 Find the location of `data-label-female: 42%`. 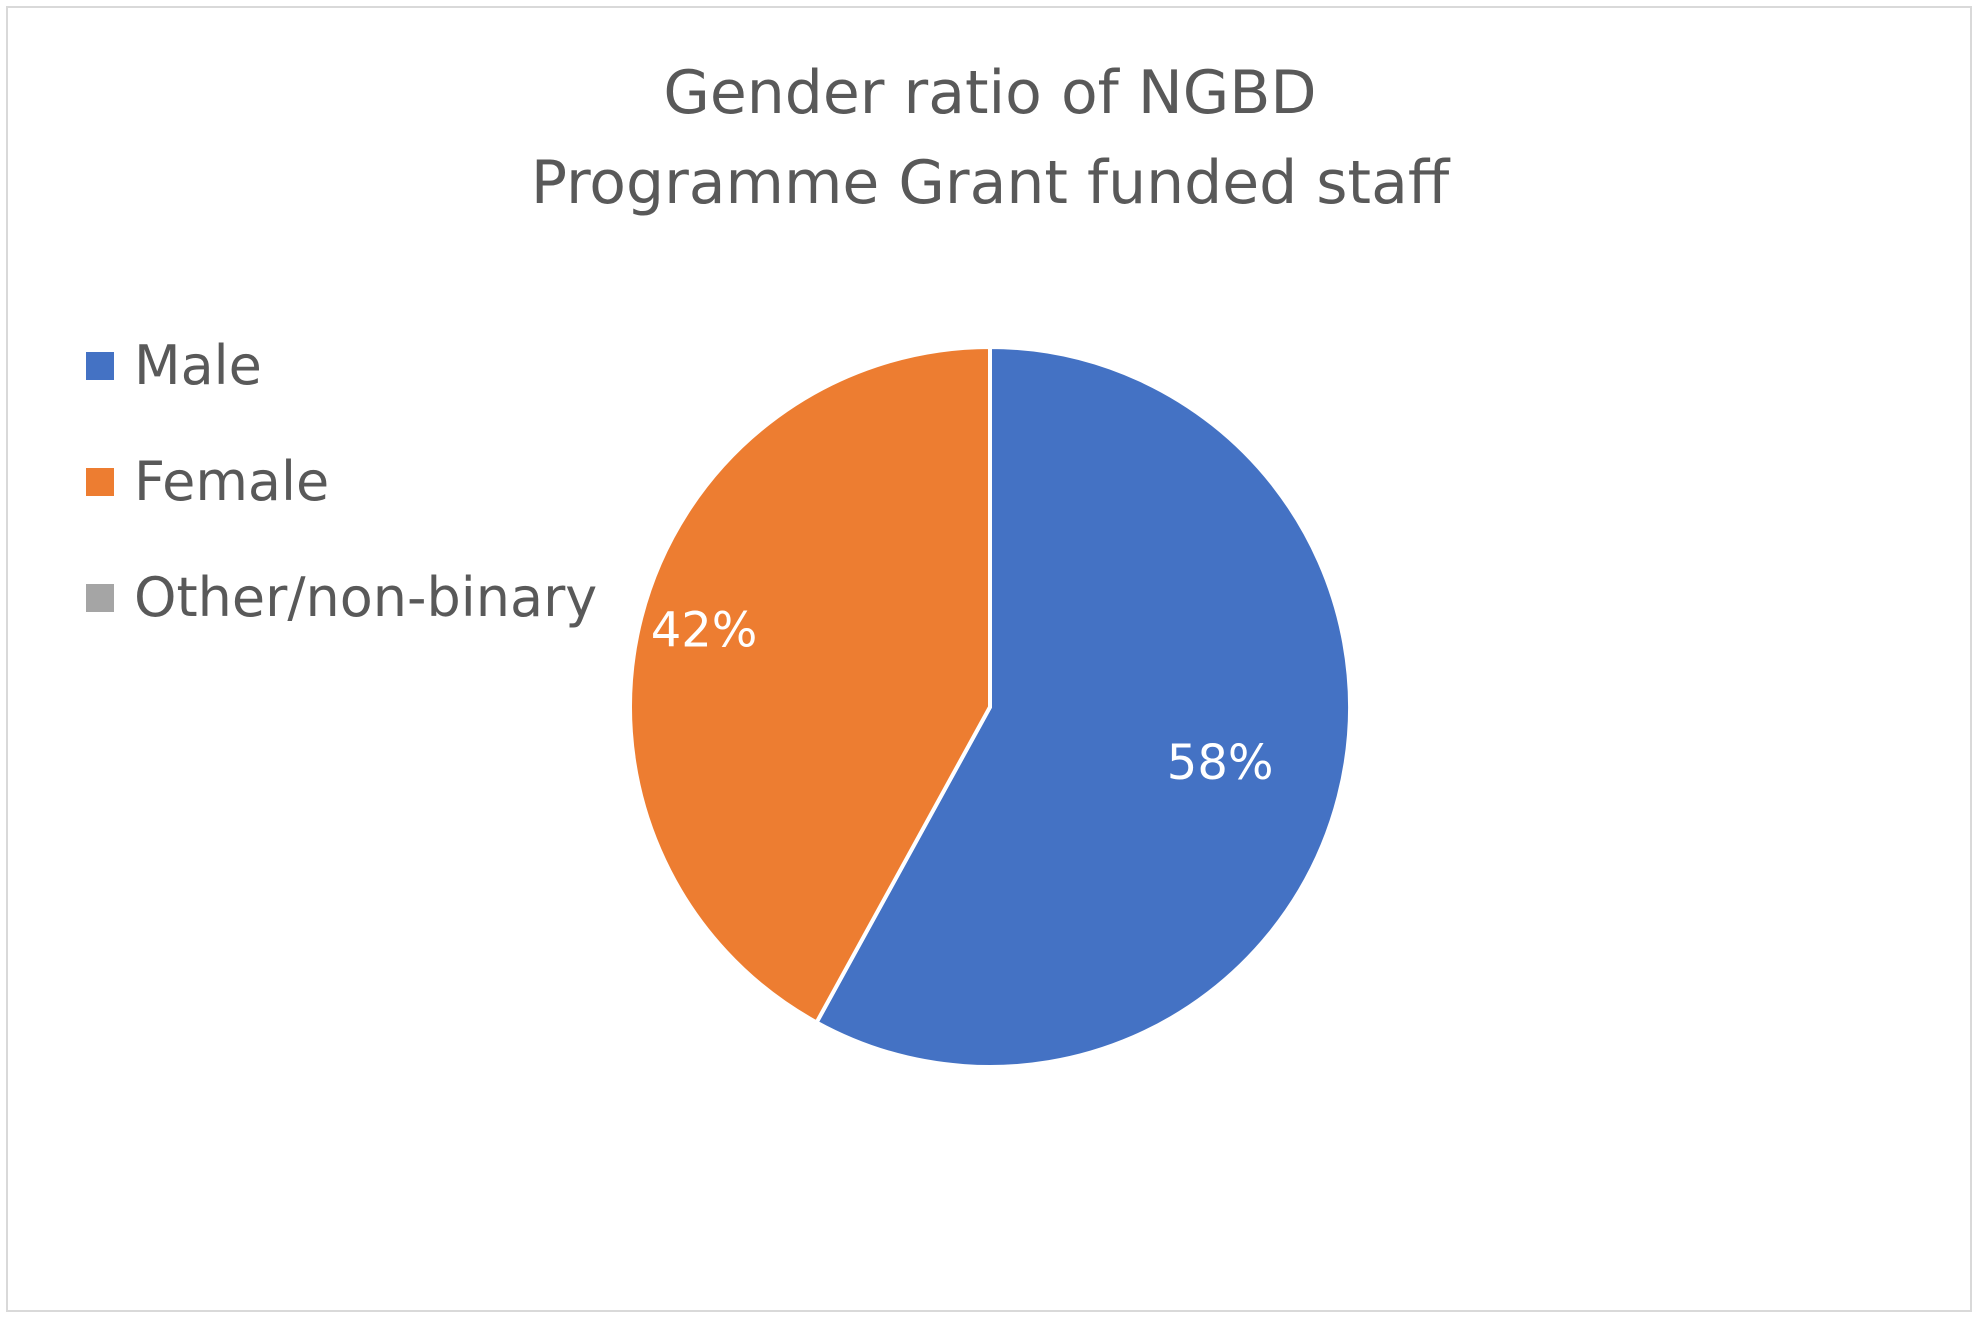

data-label-female: 42% is located at coordinates (704, 631).